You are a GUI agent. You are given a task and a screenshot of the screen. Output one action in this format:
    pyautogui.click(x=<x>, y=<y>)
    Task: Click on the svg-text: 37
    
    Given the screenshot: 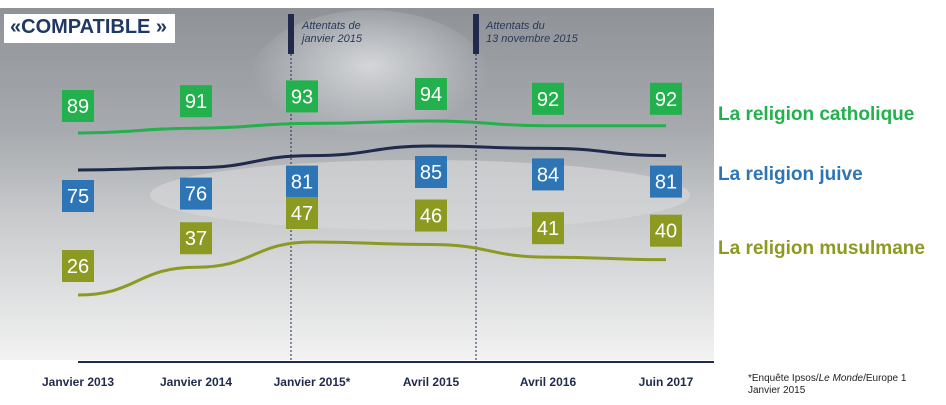 What is the action you would take?
    pyautogui.click(x=196, y=239)
    